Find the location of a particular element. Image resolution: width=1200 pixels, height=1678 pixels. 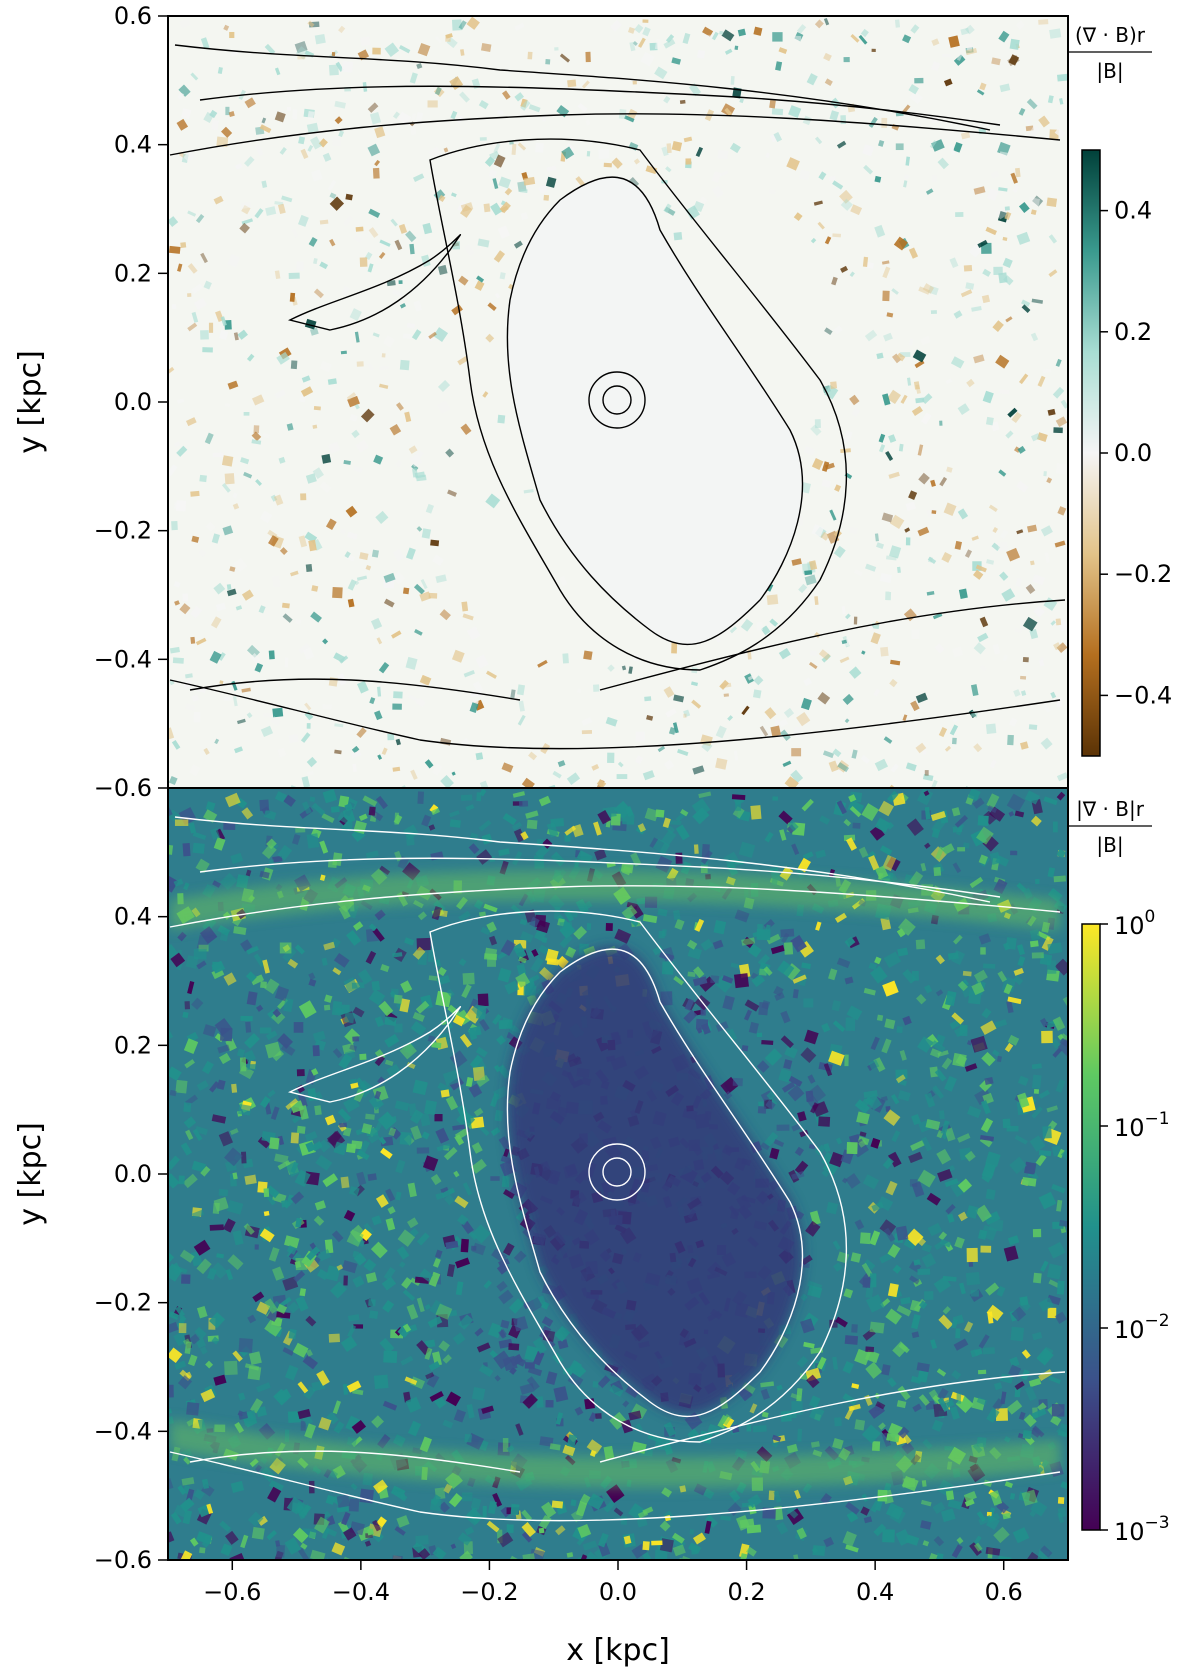

bottom-x-tick-label: −0.6 is located at coordinates (232, 1592).